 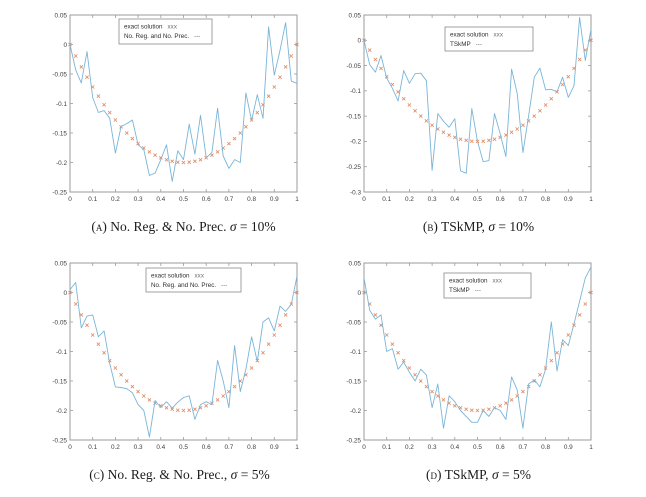 What do you see at coordinates (409, 447) in the screenshot?
I see `x-tick-label: 0.2` at bounding box center [409, 447].